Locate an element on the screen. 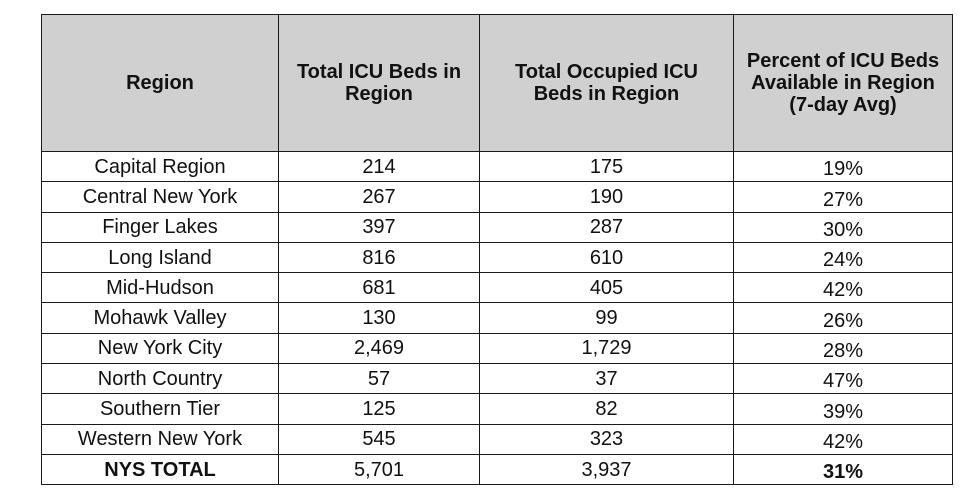  cell-percent-available: 39% is located at coordinates (843, 409).